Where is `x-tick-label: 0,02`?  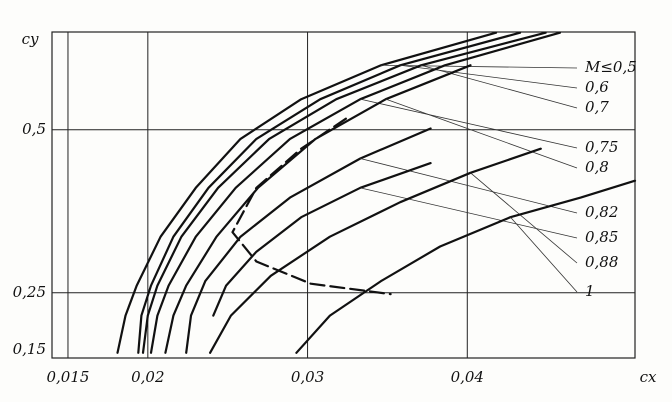 x-tick-label: 0,02 is located at coordinates (147, 377).